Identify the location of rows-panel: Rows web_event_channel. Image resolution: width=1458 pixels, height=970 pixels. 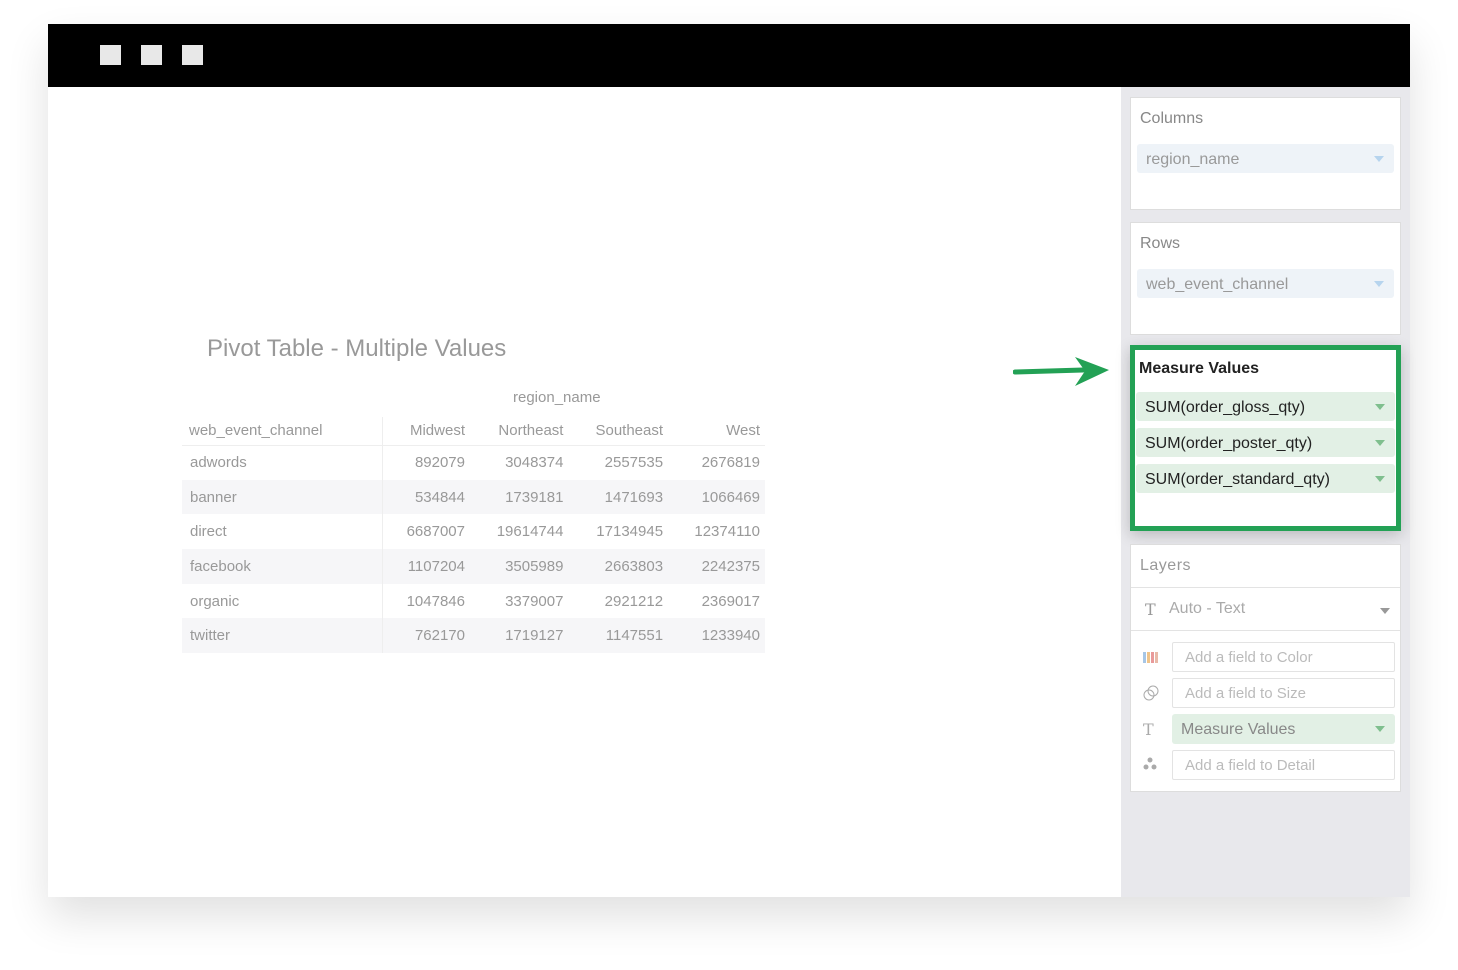
(1265, 278).